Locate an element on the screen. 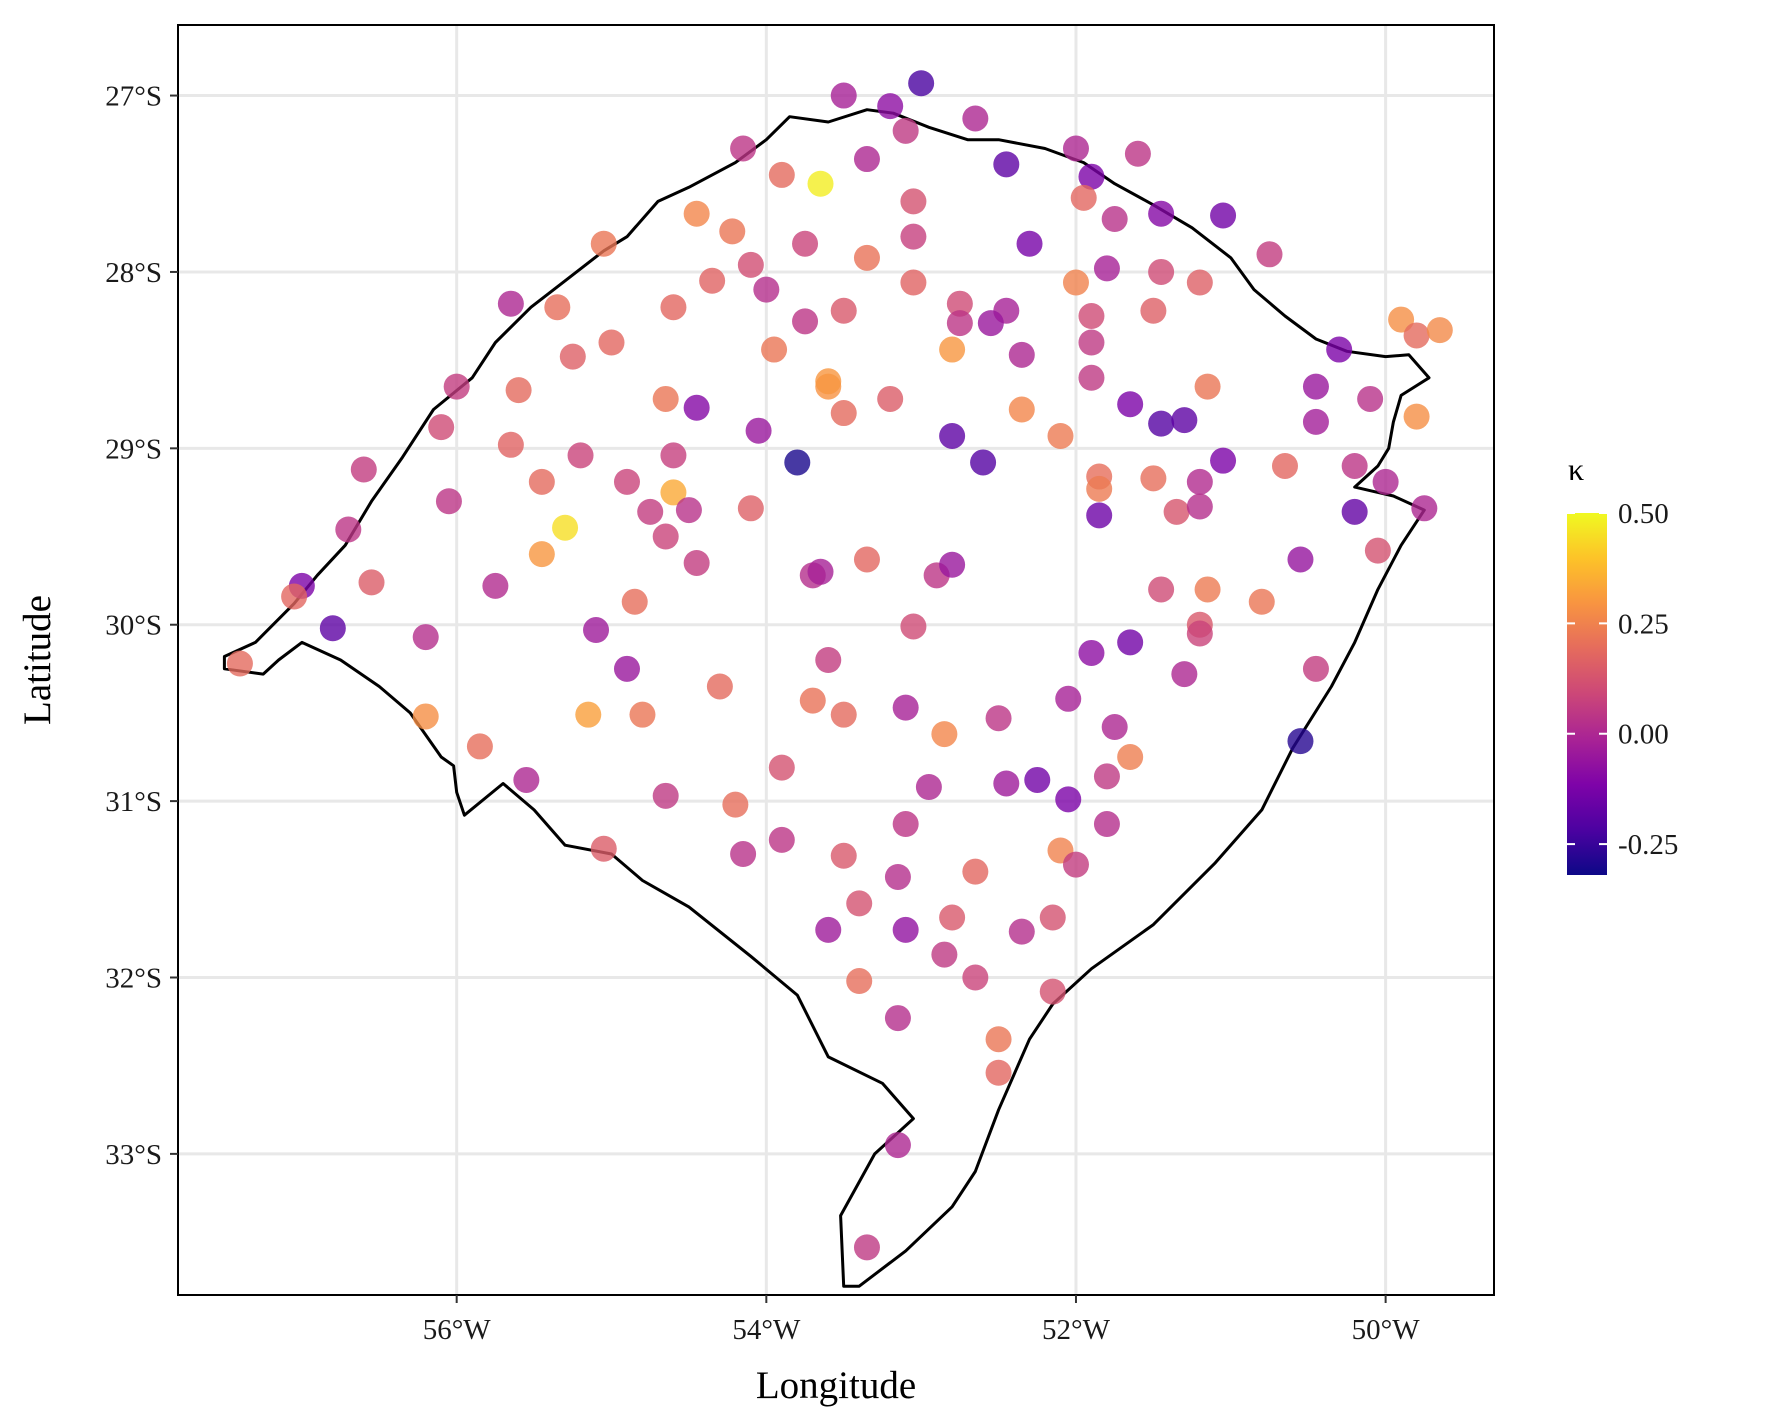 Image resolution: width=1771 pixels, height=1417 pixels. legend-tick-label: 0.00 is located at coordinates (1643, 735).